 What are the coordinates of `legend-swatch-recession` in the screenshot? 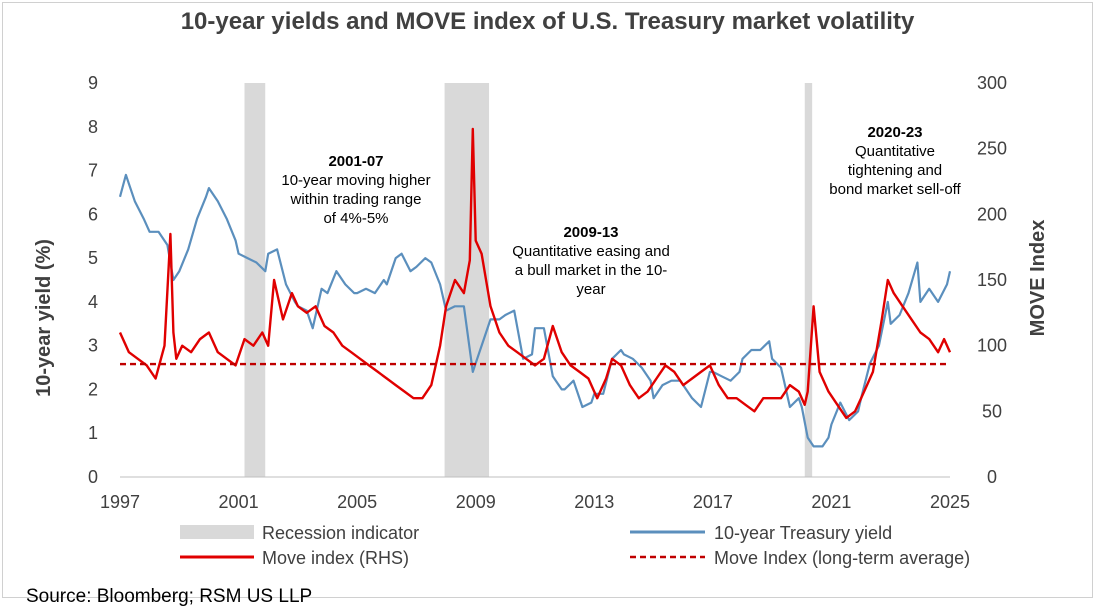 It's located at (217, 532).